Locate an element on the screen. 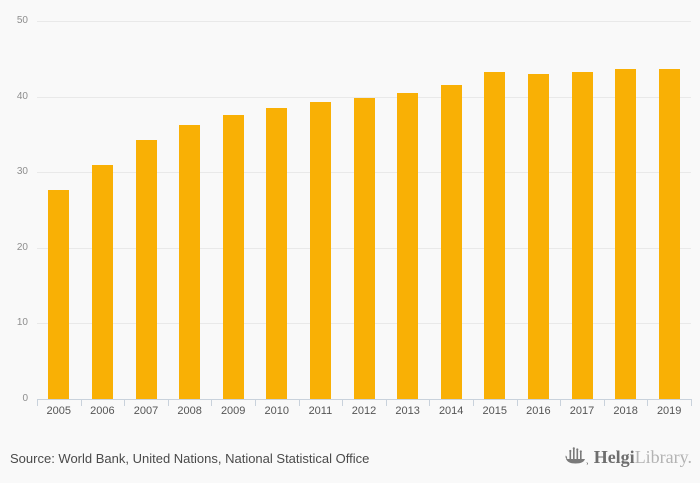  bar-2007 is located at coordinates (146, 269).